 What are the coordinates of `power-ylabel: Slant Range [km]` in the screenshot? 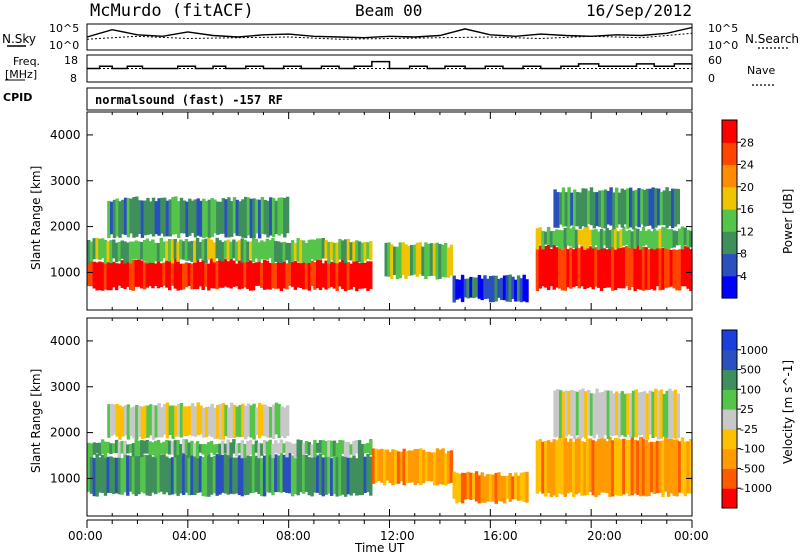 It's located at (36, 218).